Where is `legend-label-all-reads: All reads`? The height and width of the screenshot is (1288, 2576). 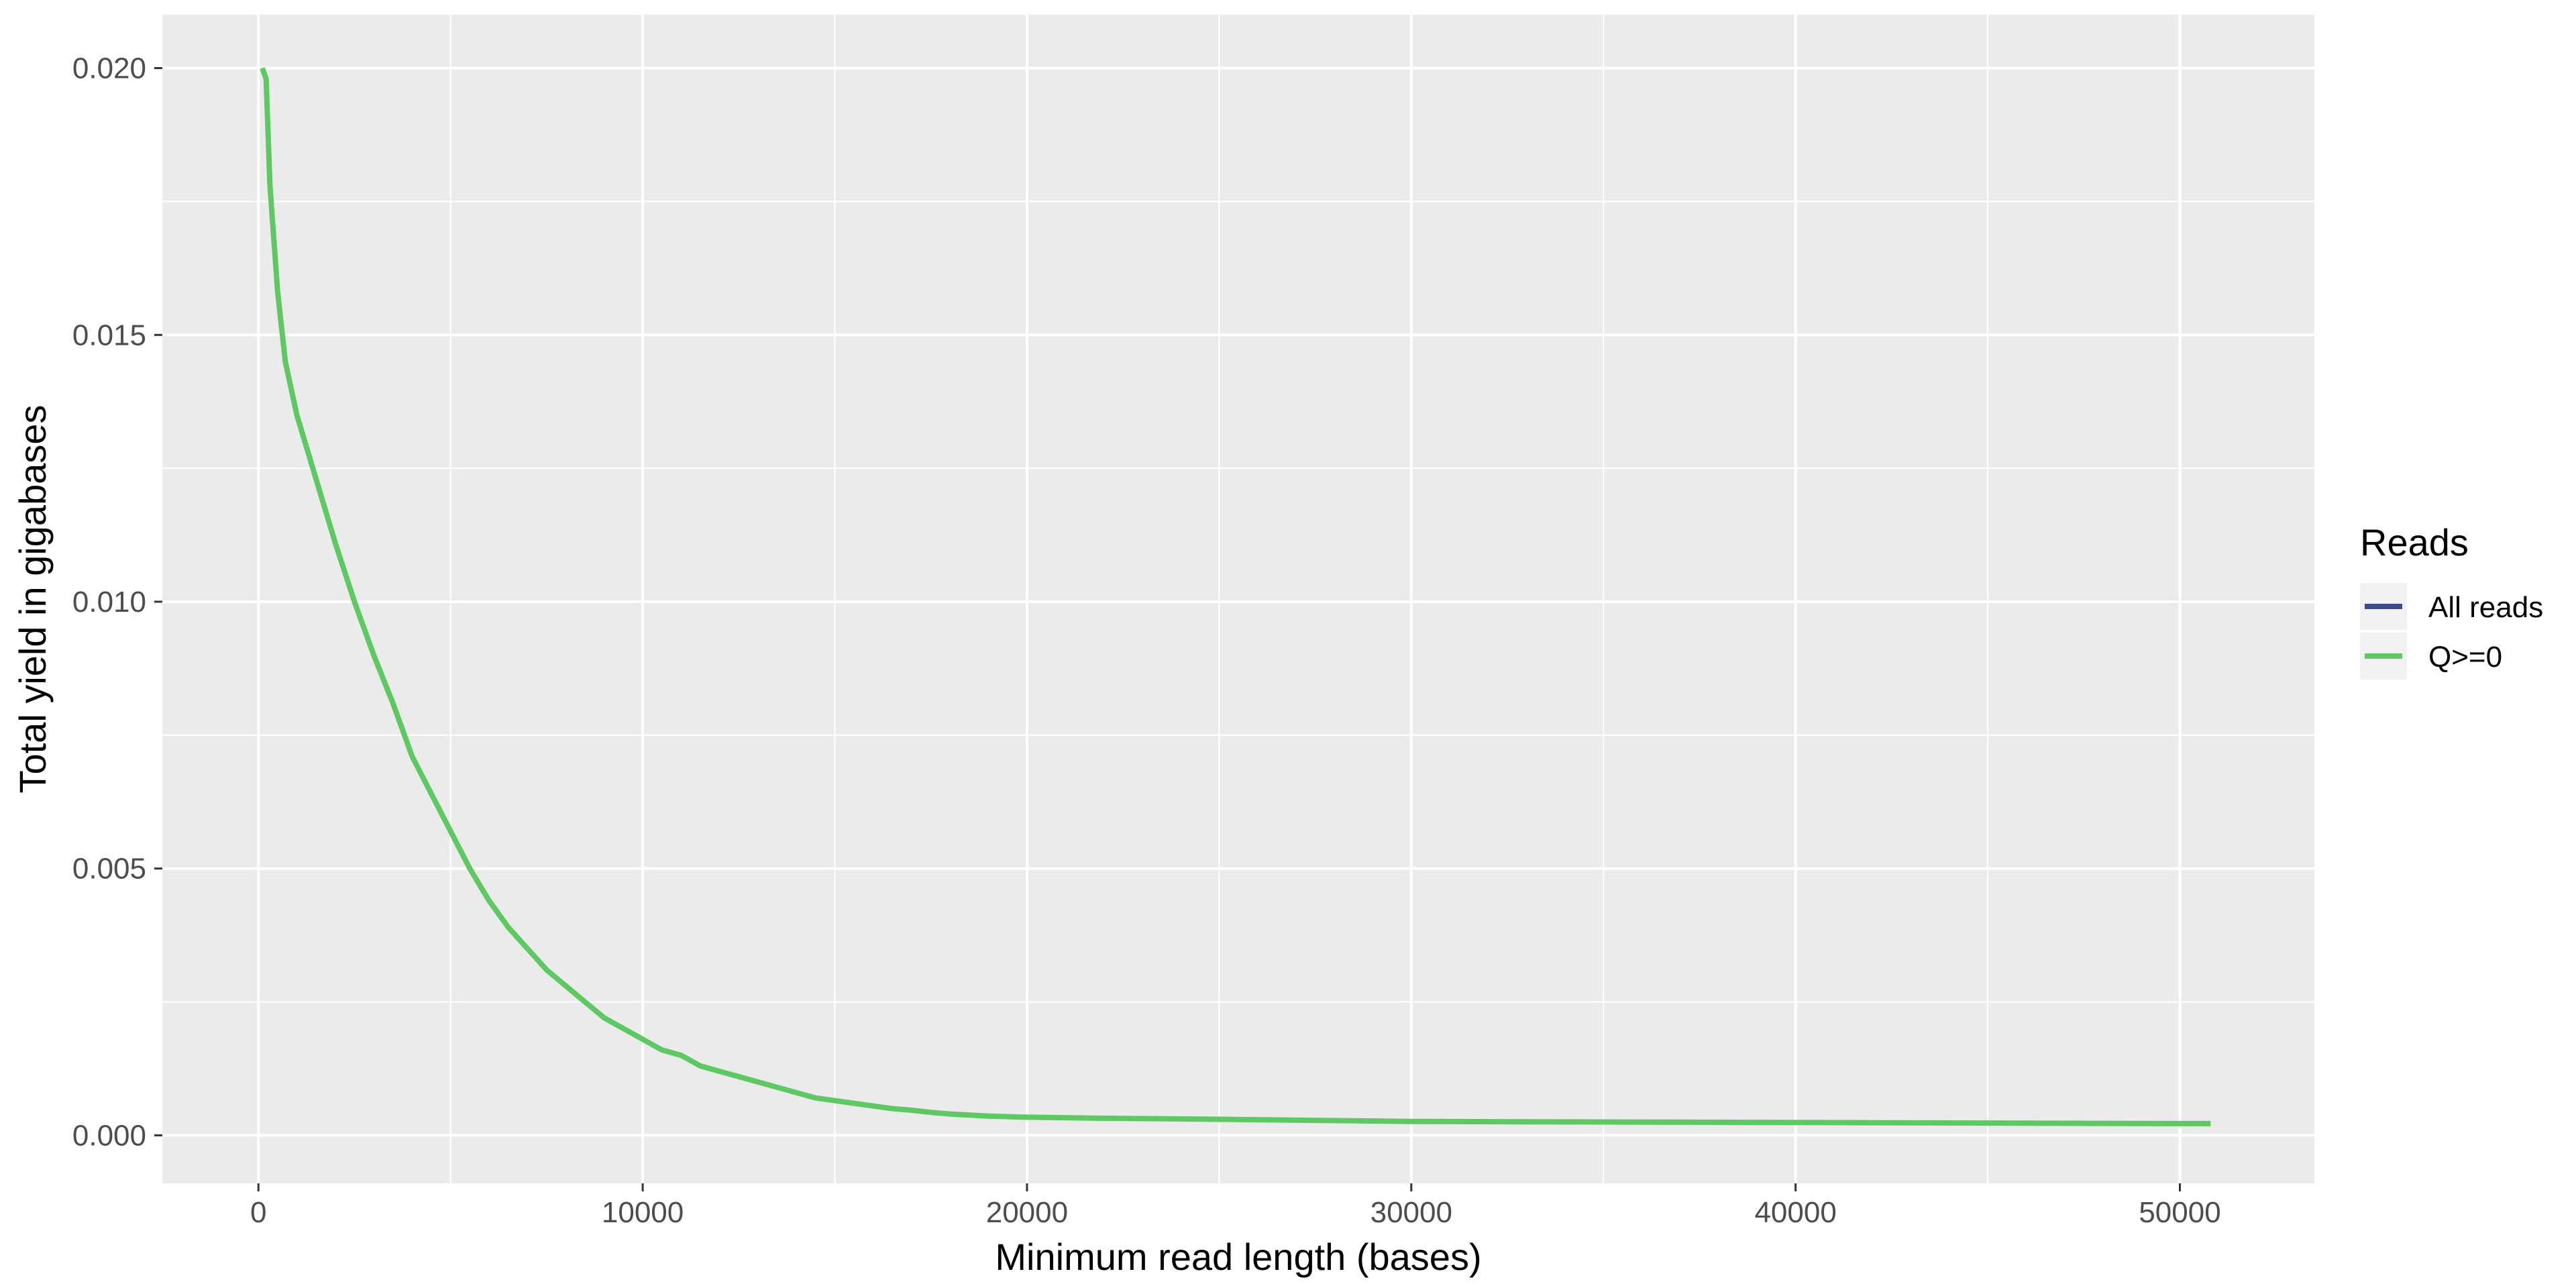
legend-label-all-reads: All reads is located at coordinates (2485, 607).